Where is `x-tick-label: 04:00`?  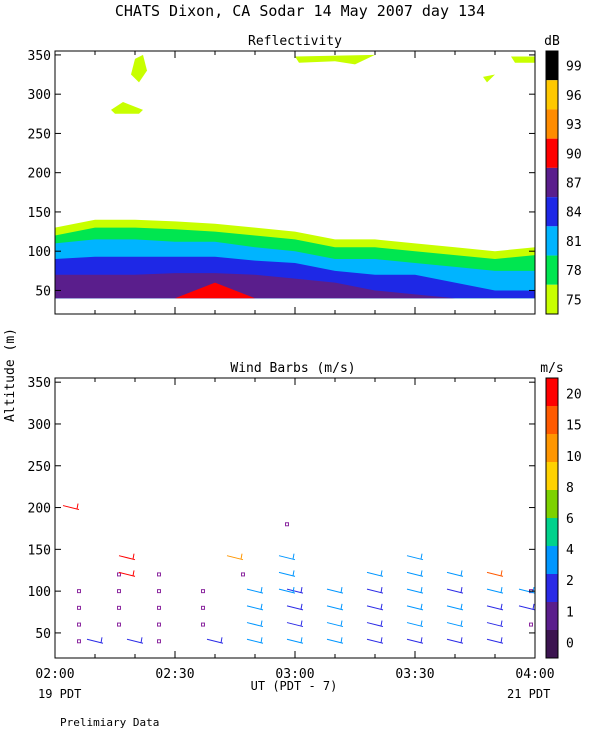
x-tick-label: 04:00 is located at coordinates (534, 674).